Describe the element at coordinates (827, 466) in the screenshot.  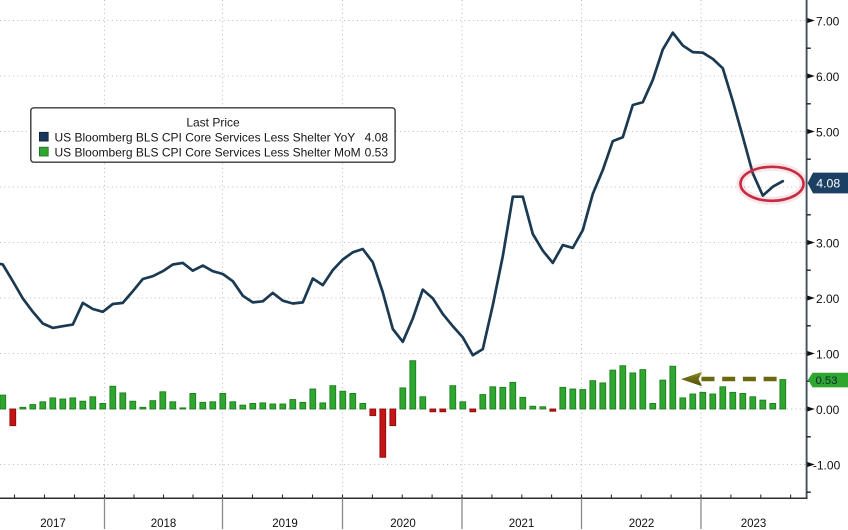
I see `svg-text: -1.00` at that location.